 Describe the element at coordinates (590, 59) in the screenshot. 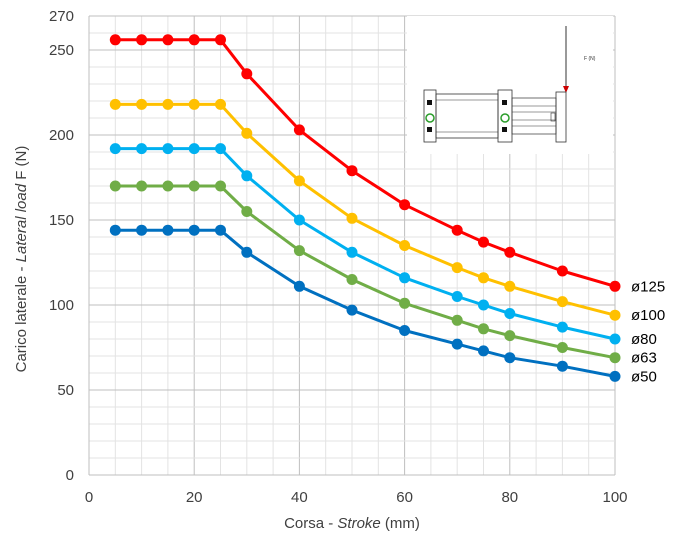

I see `force-label: F (N)` at that location.